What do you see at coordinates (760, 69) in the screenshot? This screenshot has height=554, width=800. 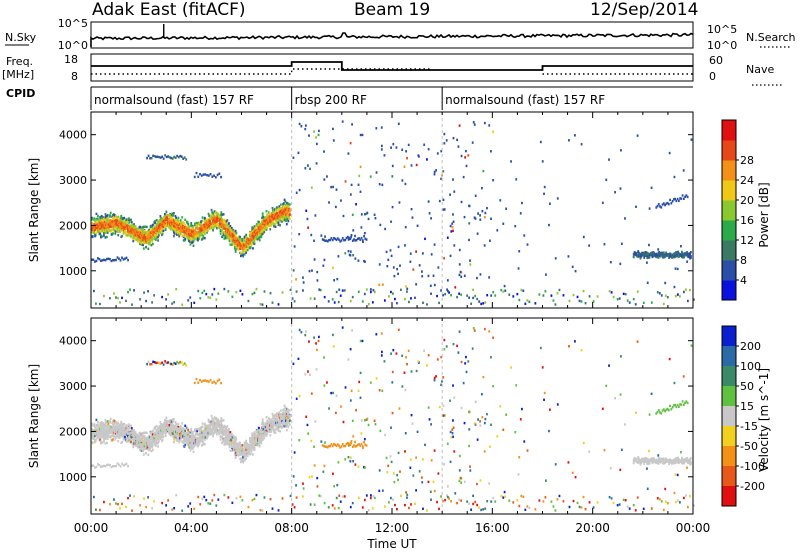 I see `nave-label: Nave` at bounding box center [760, 69].